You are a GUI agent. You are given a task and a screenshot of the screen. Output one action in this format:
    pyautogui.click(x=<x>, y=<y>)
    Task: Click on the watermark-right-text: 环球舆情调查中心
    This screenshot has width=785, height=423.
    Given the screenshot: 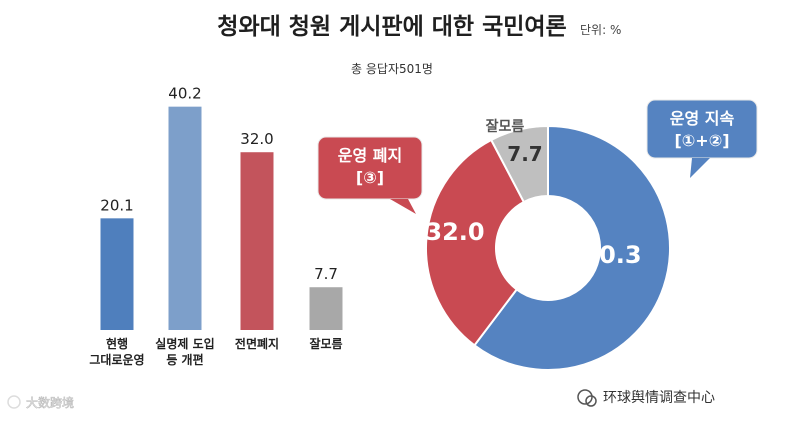 What is the action you would take?
    pyautogui.click(x=659, y=398)
    